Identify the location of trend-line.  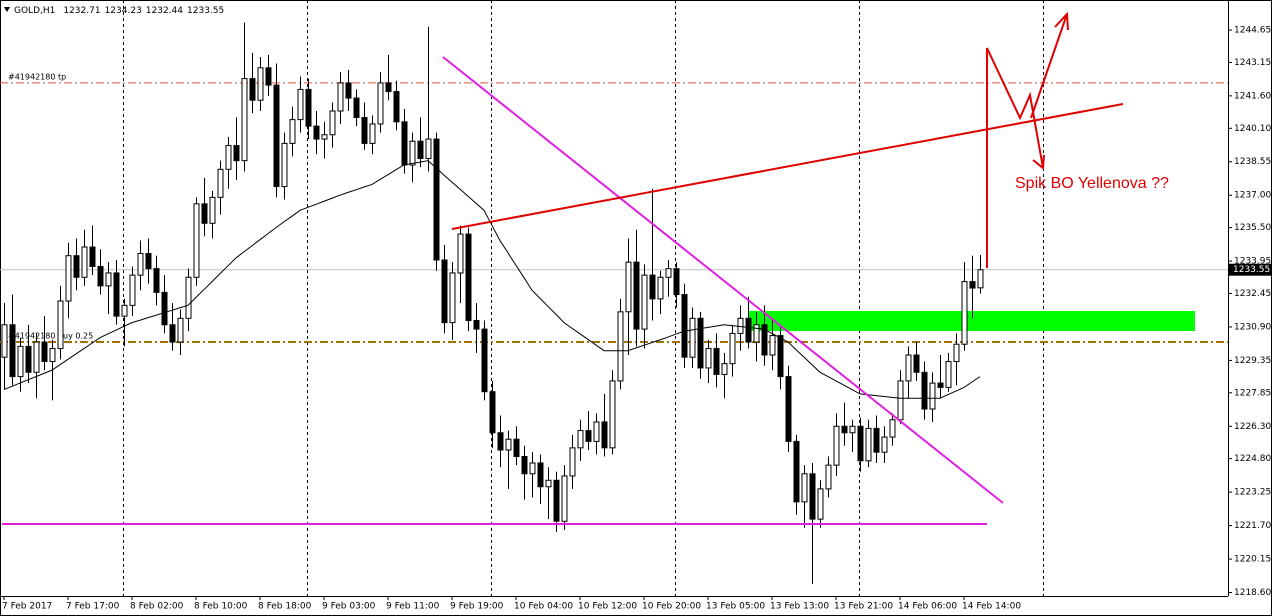
(787, 166).